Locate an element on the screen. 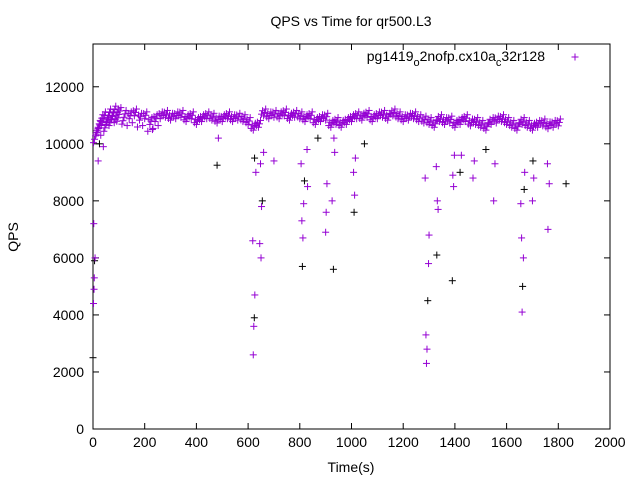  chart-title: QPS vs Time for qr500.L3 is located at coordinates (350, 21).